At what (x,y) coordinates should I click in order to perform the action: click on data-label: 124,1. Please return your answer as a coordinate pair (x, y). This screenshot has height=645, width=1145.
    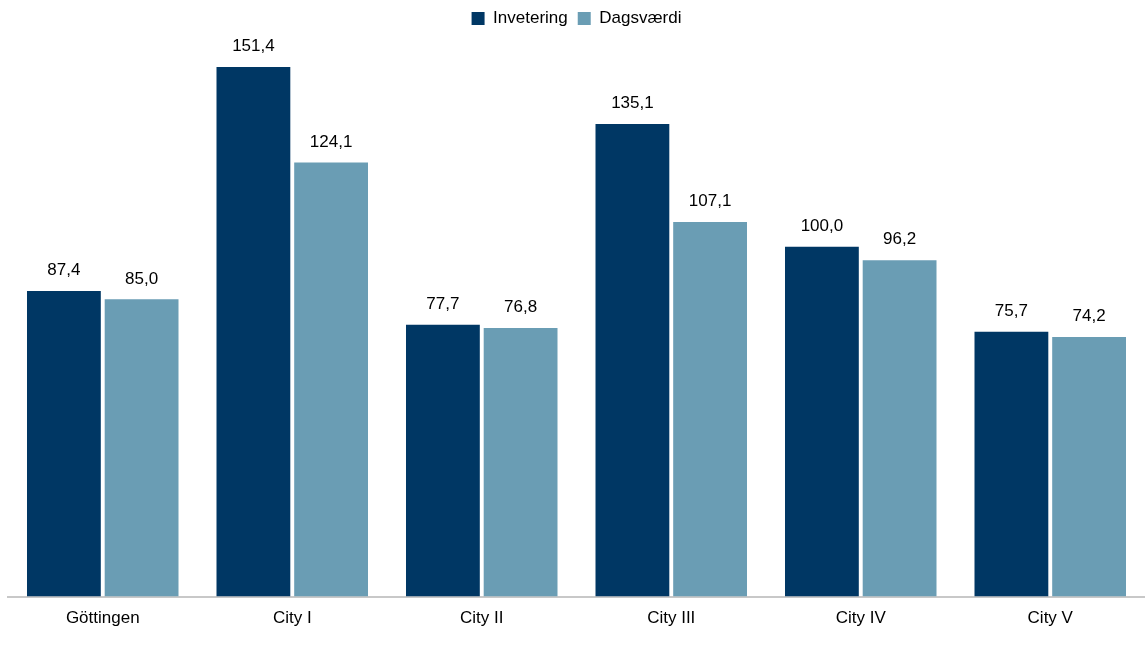
    Looking at the image, I should click on (331, 141).